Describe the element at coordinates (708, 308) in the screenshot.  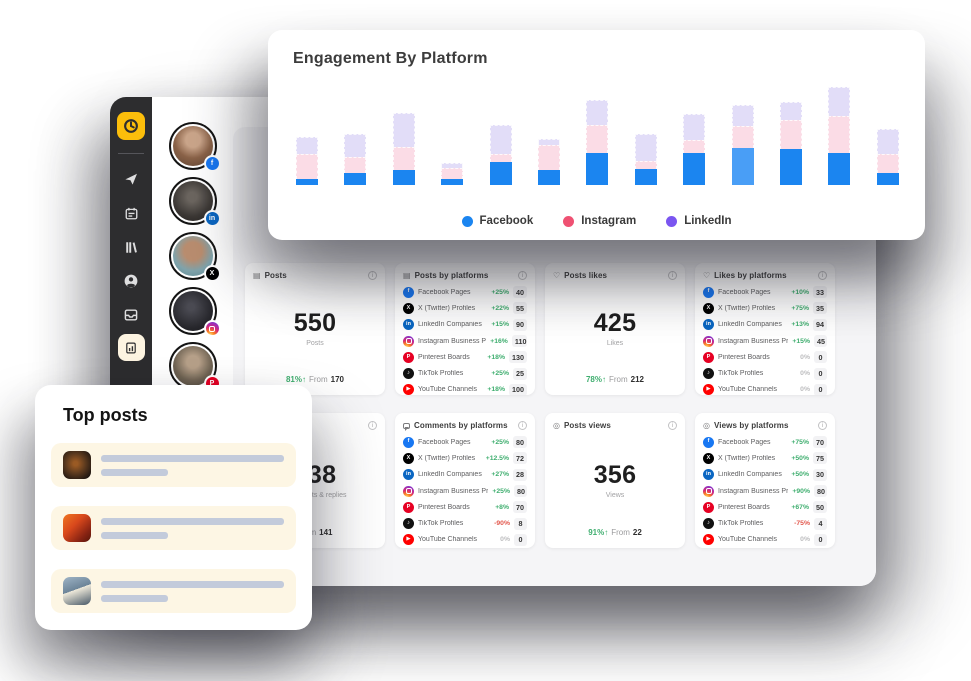
I see `platform-icon: X` at that location.